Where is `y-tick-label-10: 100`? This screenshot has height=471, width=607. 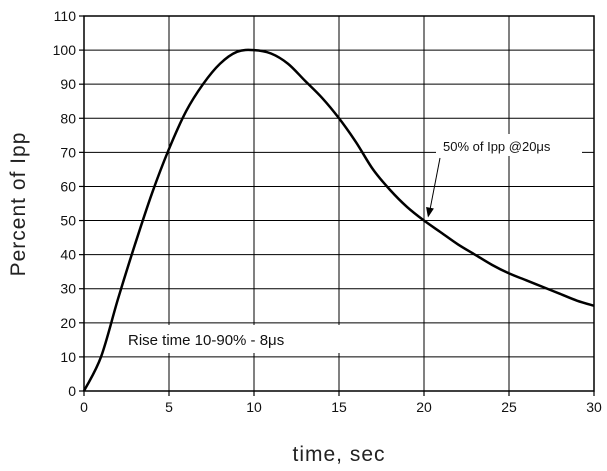 y-tick-label-10: 100 is located at coordinates (65, 50).